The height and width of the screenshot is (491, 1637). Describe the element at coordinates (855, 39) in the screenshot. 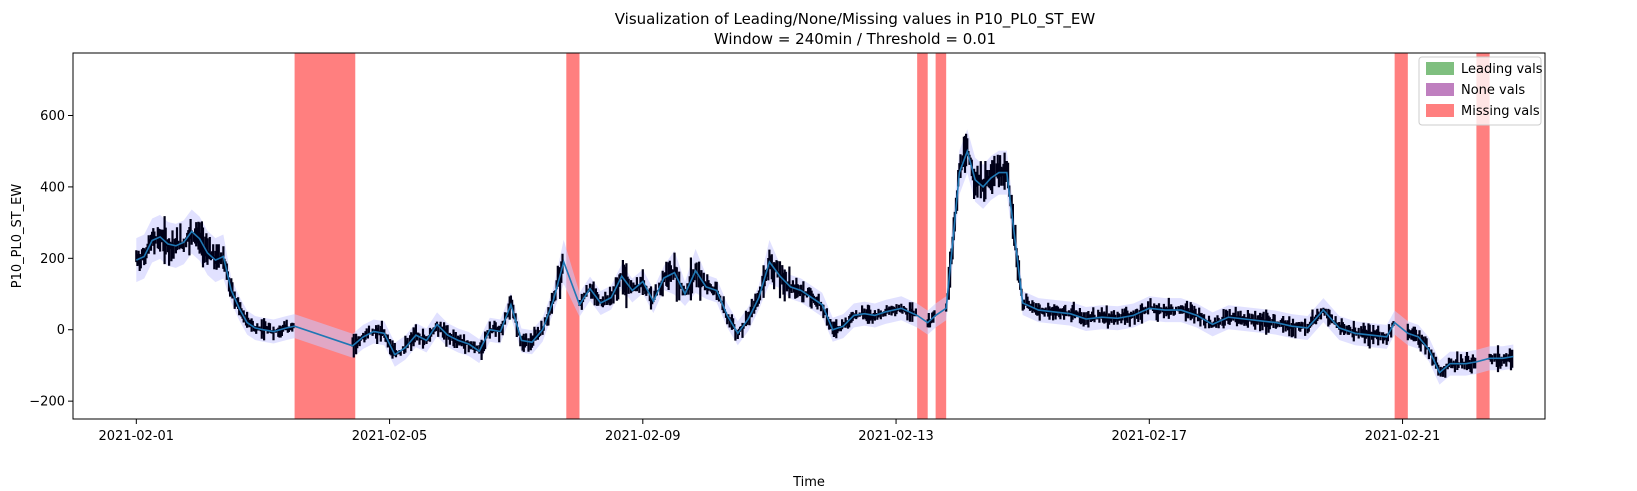

I see `chart-title-line-2: Window = 240min / Threshold = 0.01` at that location.